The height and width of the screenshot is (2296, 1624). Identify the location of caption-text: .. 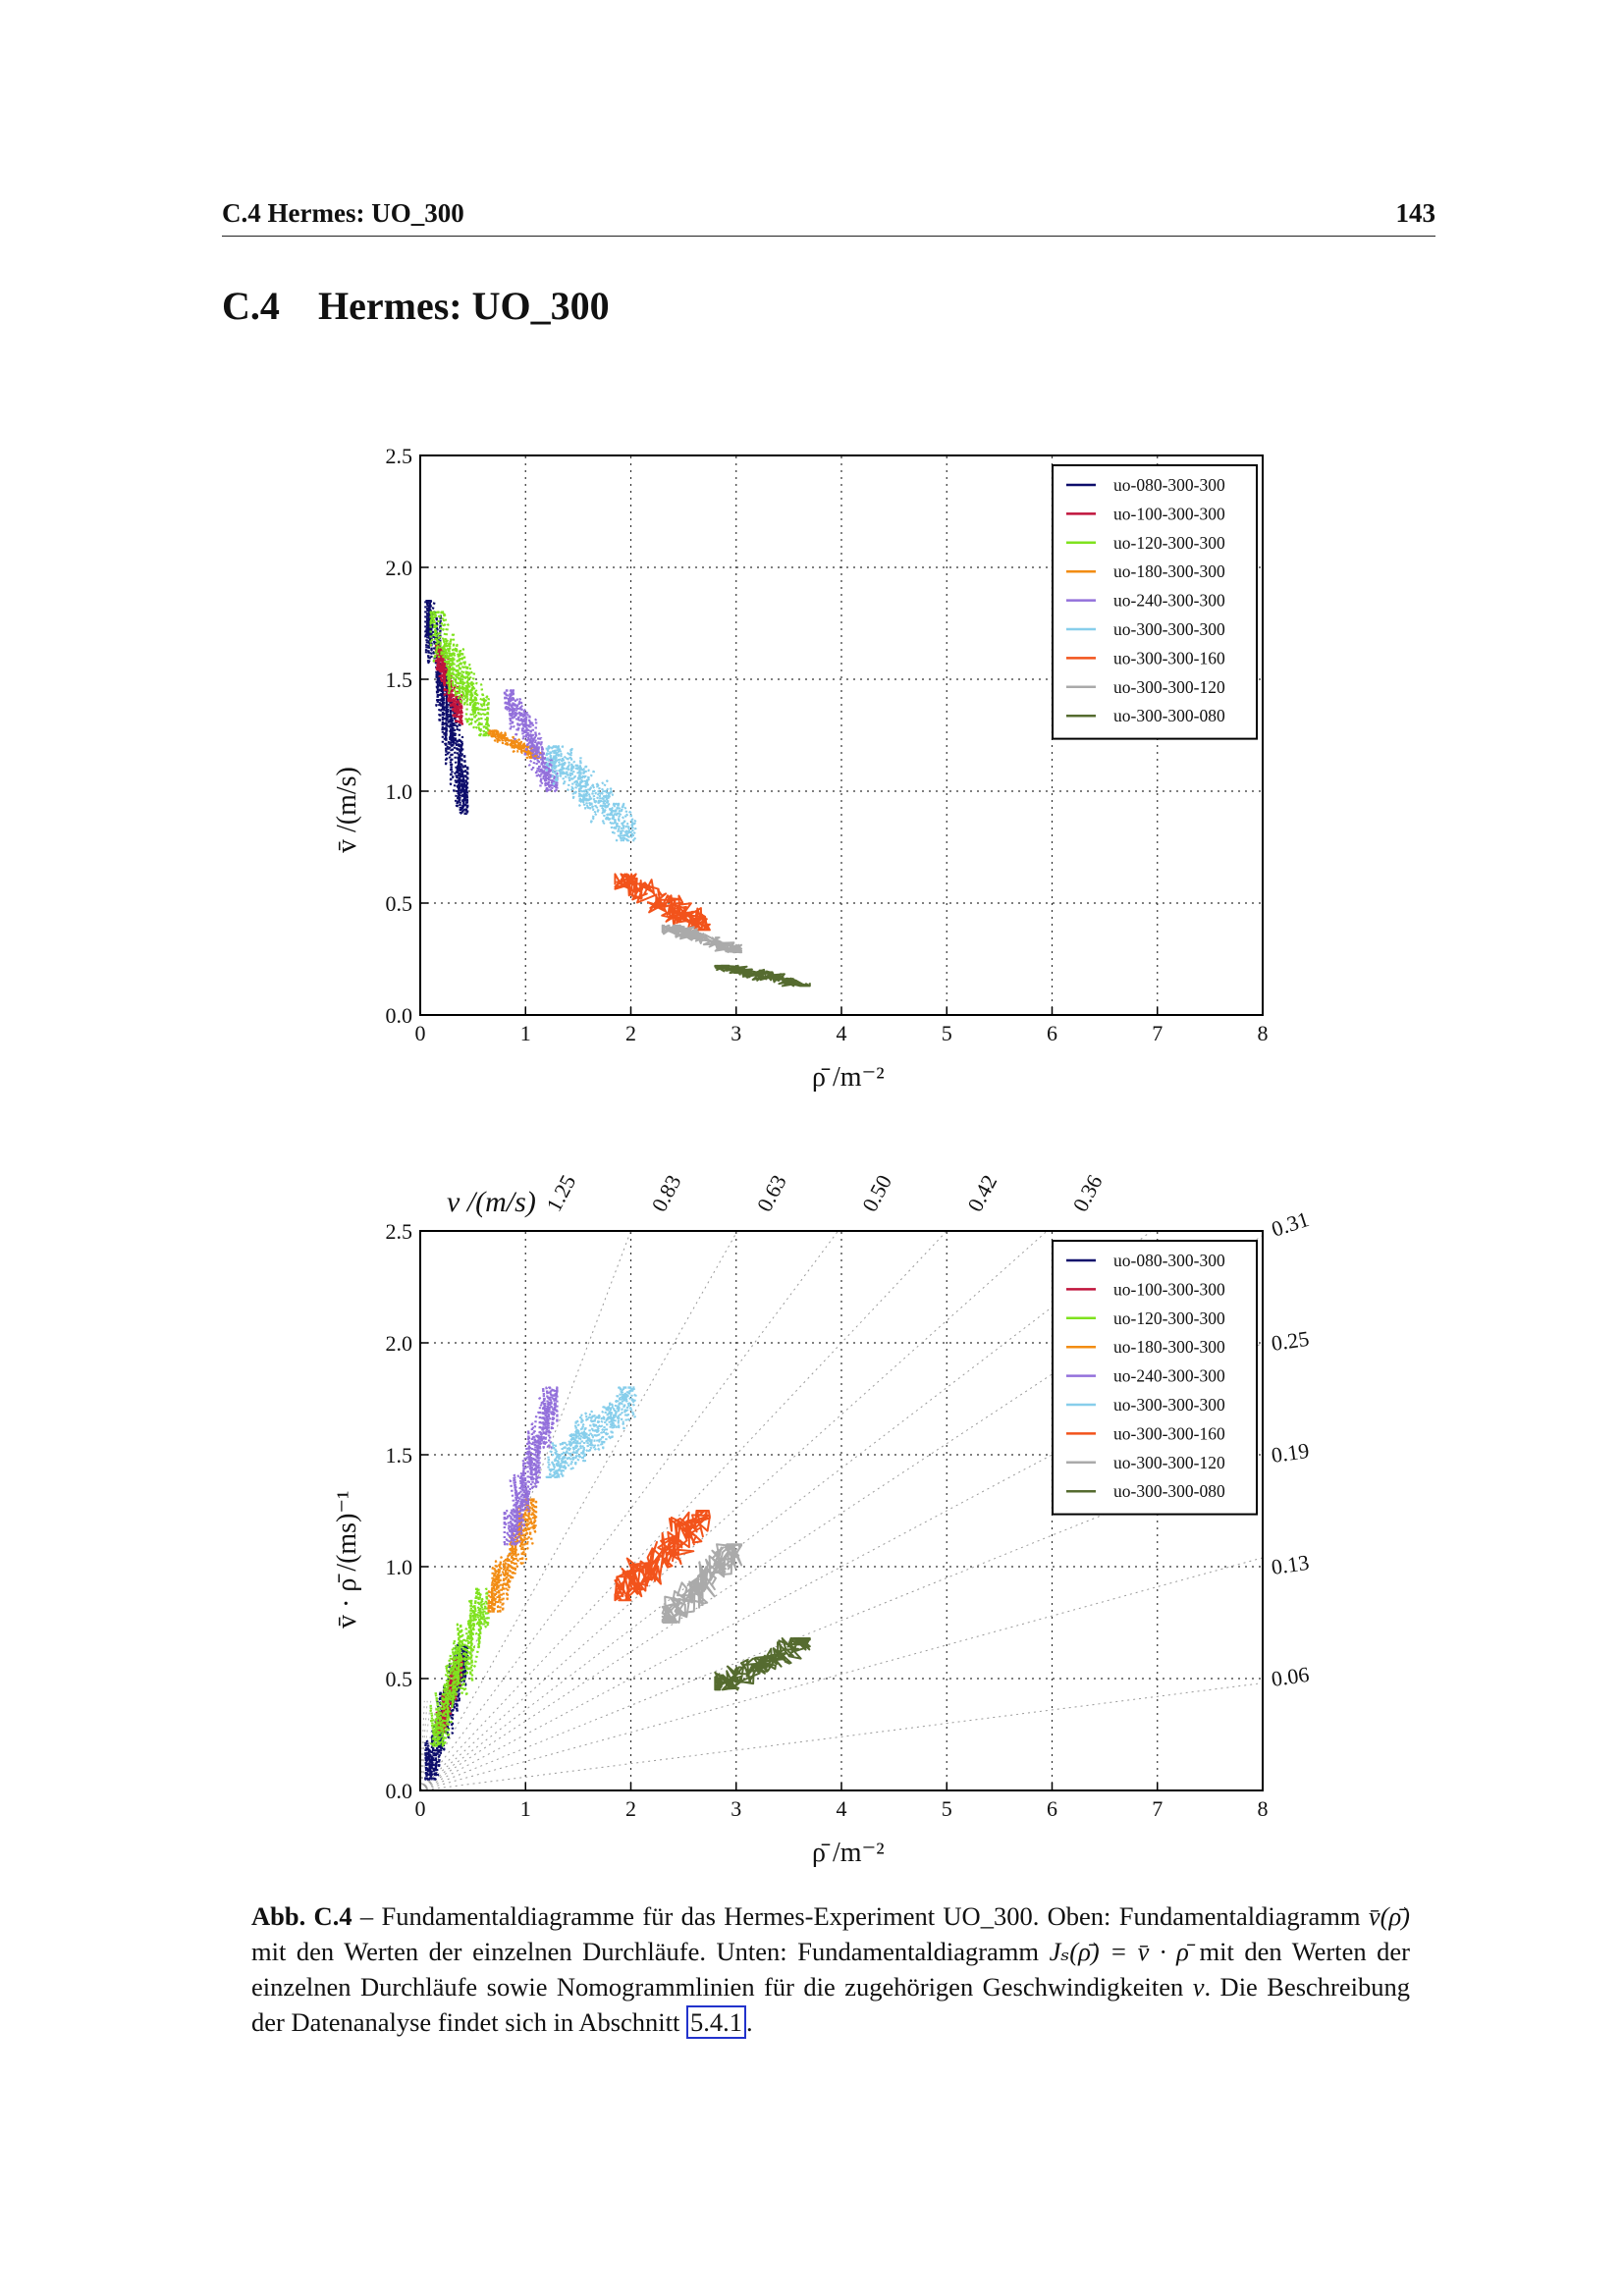
(749, 2022).